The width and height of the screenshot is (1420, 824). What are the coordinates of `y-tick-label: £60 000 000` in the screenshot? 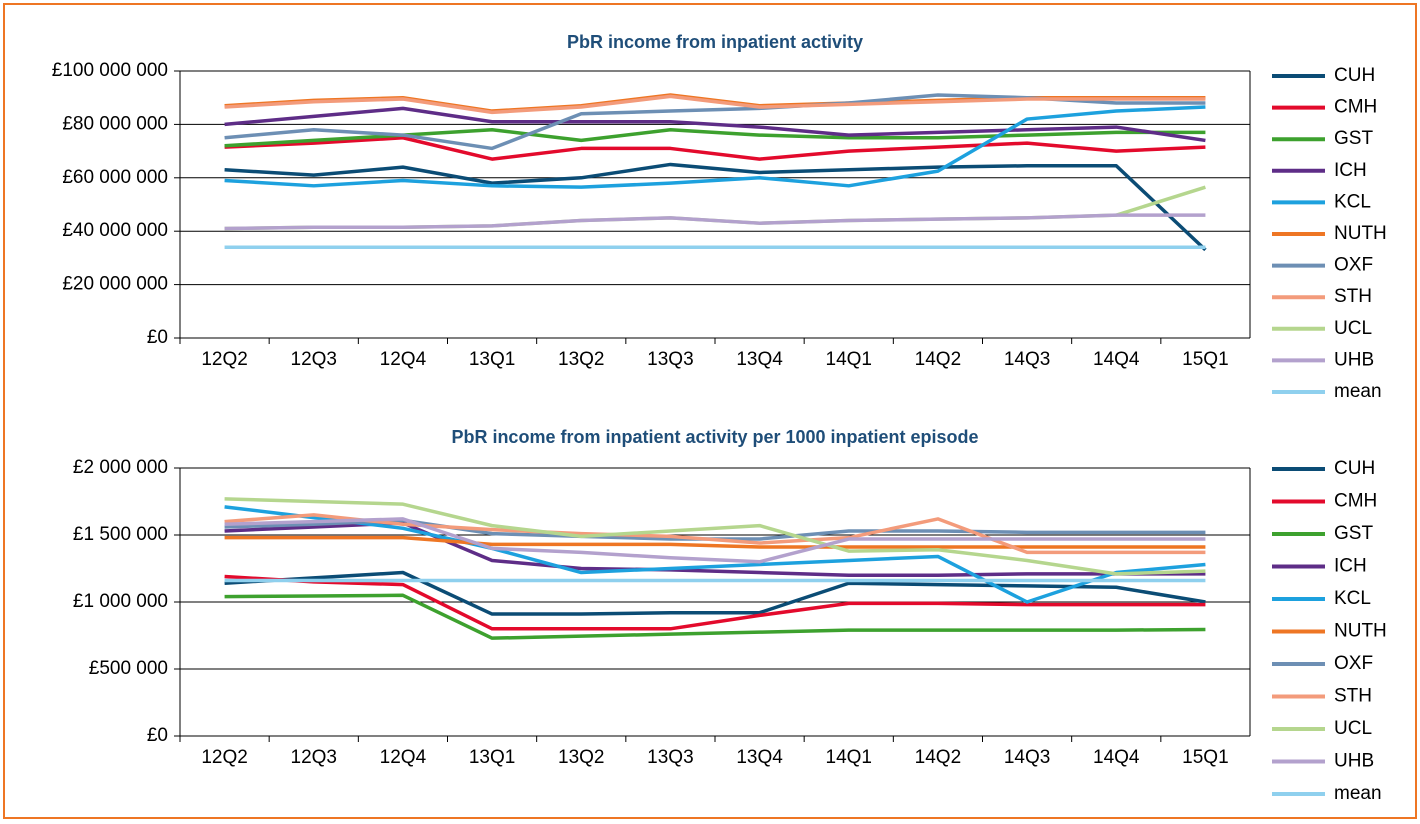 It's located at (115, 177).